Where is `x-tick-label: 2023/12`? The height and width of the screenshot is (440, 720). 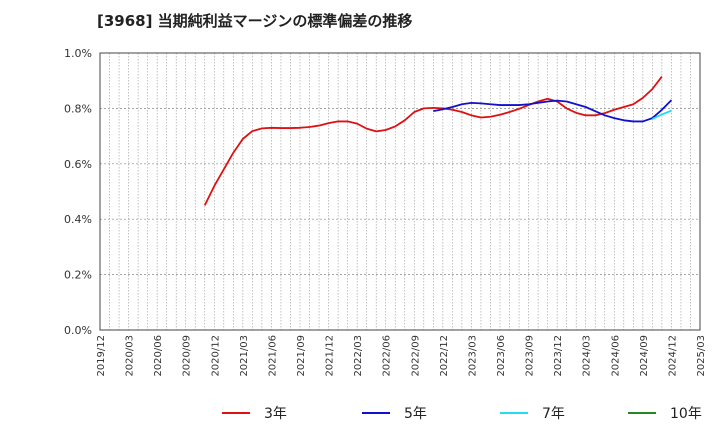
x-tick-label: 2023/12 is located at coordinates (558, 356).